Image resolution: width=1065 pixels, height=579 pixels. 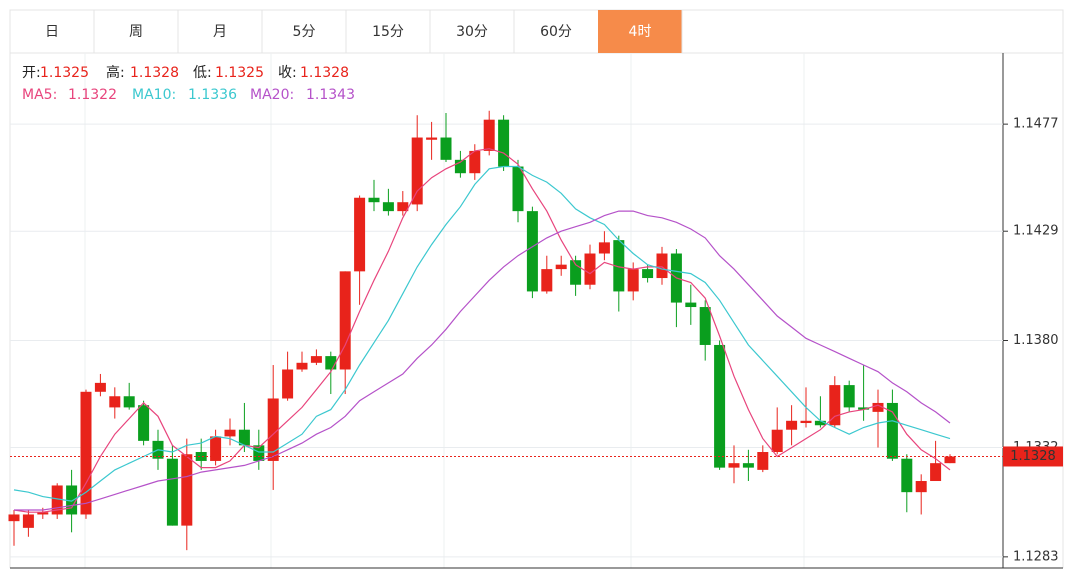 I want to click on ohlc-label: 开:, so click(x=31, y=73).